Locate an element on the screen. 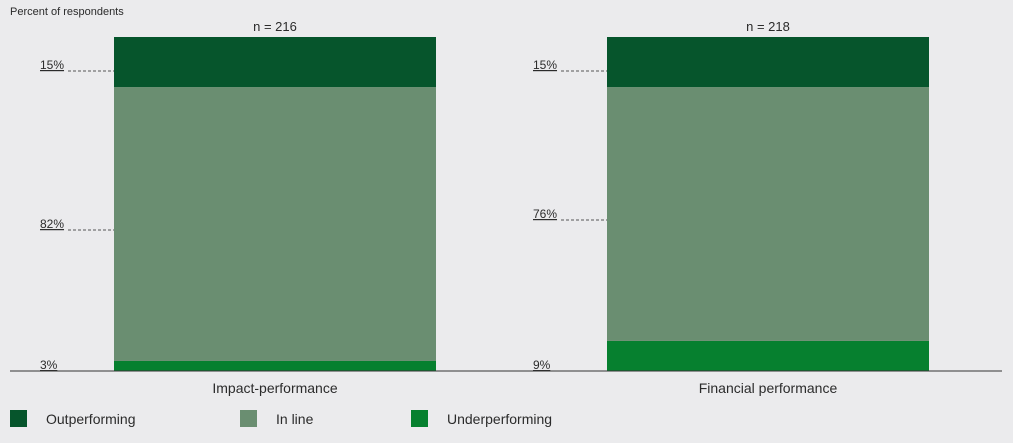 The height and width of the screenshot is (443, 1013). category-label-impact-performance: Impact-performance is located at coordinates (274, 388).